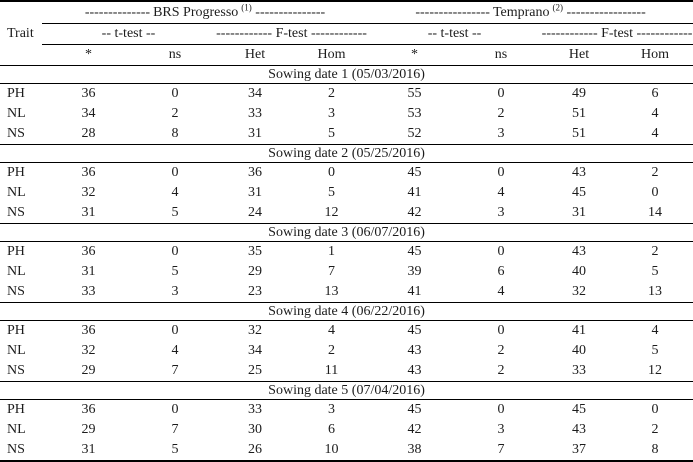 Image resolution: width=693 pixels, height=462 pixels. What do you see at coordinates (414, 93) in the screenshot?
I see `value-cell: 55` at bounding box center [414, 93].